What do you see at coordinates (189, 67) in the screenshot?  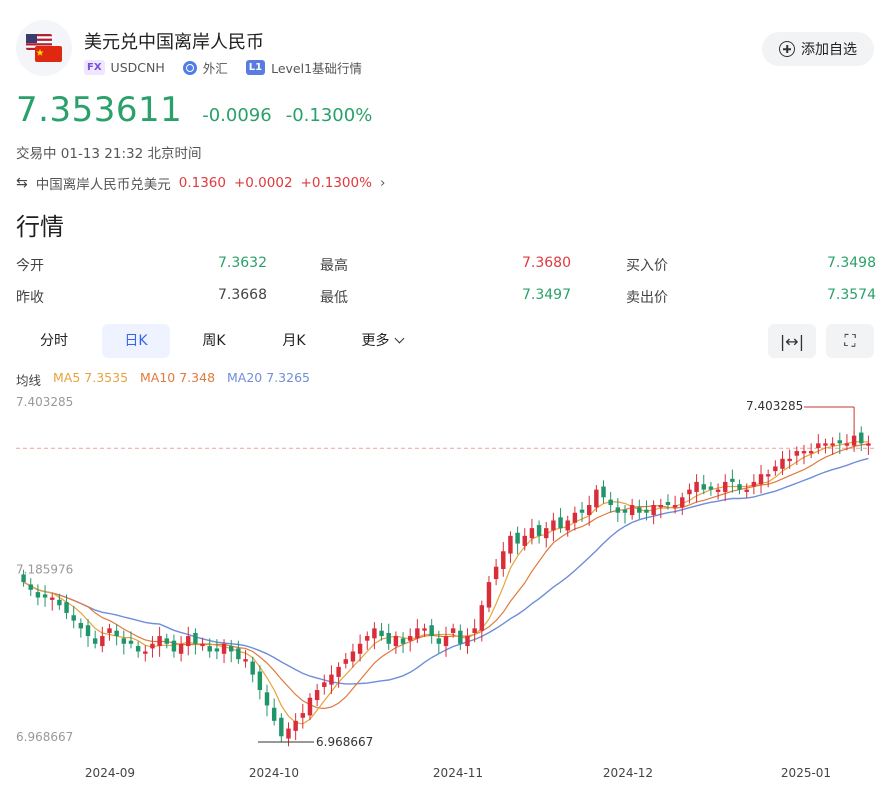 I see `globe-icon` at bounding box center [189, 67].